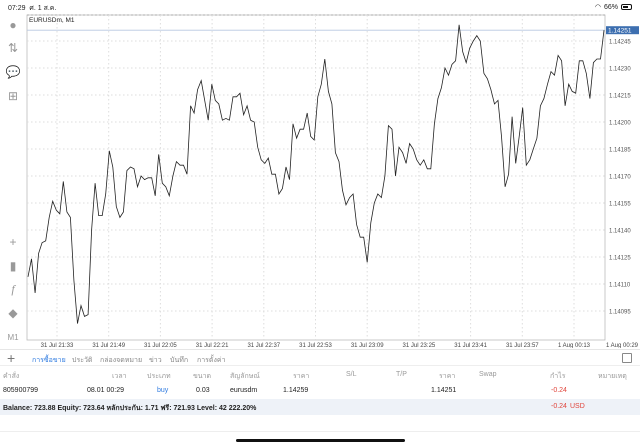  Describe the element at coordinates (119, 376) in the screenshot. I see `col-time: เวลา` at that location.